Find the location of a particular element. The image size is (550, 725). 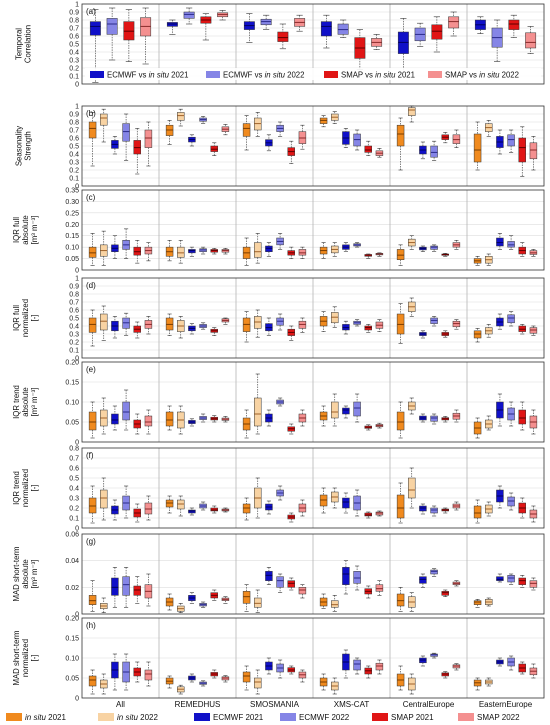

y-tick-label: 0.7 is located at coordinates (74, 131).